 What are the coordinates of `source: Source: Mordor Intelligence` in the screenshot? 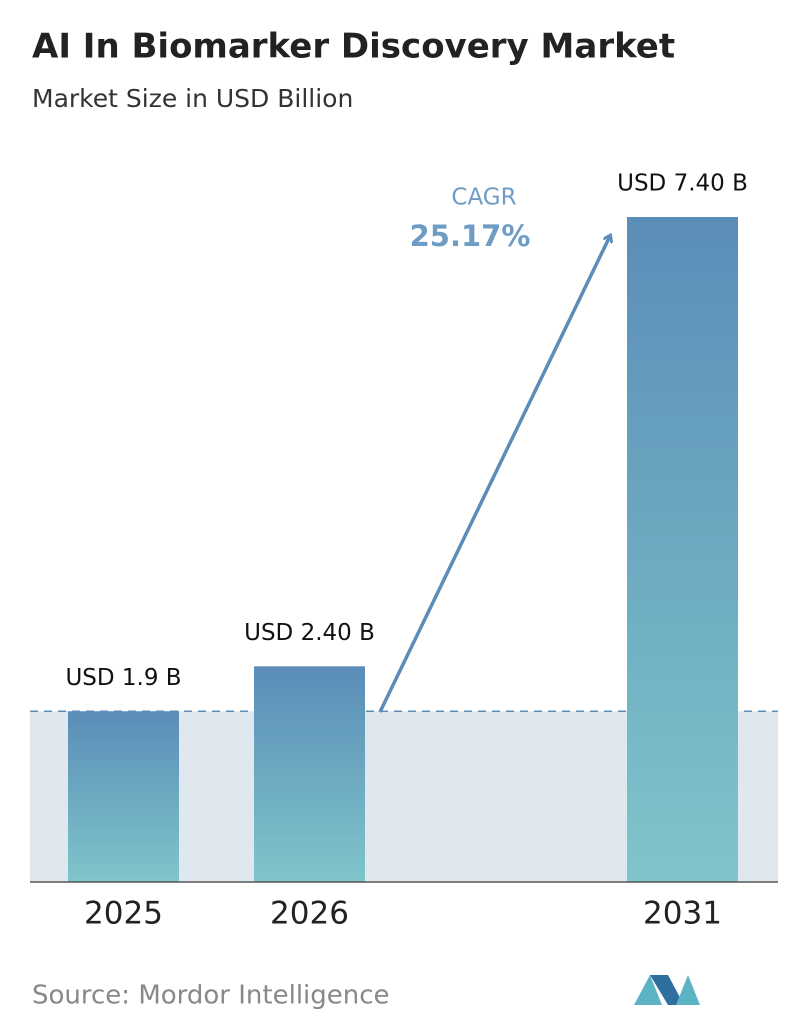 It's located at (211, 996).